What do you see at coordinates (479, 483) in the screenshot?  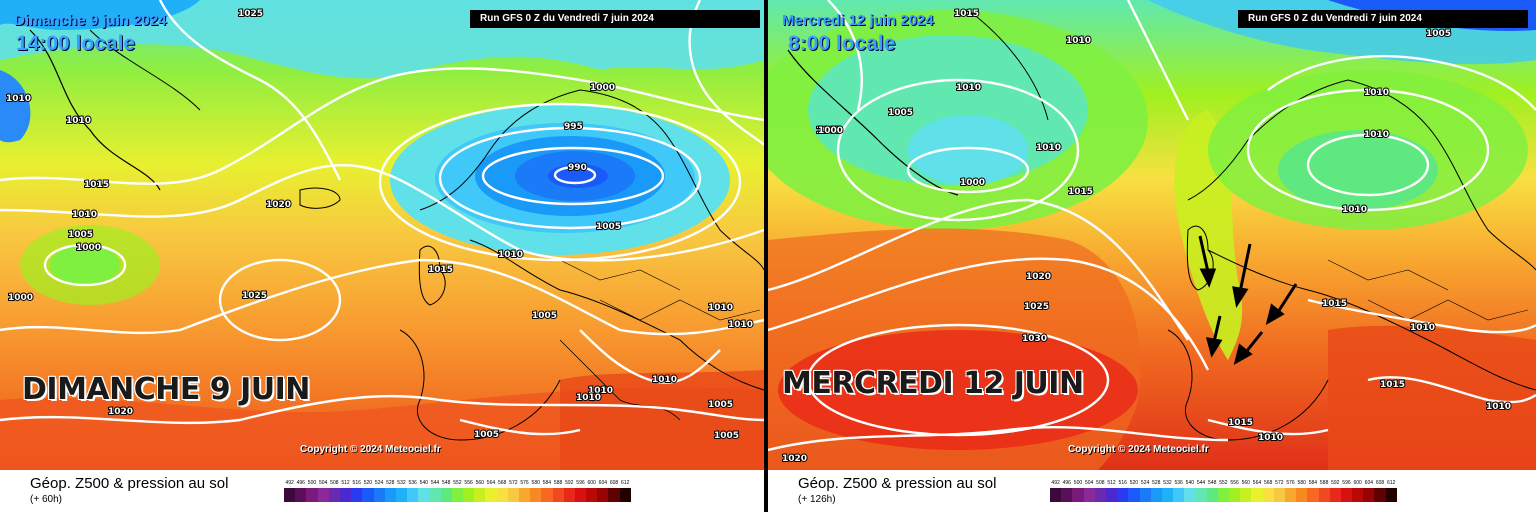 I see `scale-label: 560` at bounding box center [479, 483].